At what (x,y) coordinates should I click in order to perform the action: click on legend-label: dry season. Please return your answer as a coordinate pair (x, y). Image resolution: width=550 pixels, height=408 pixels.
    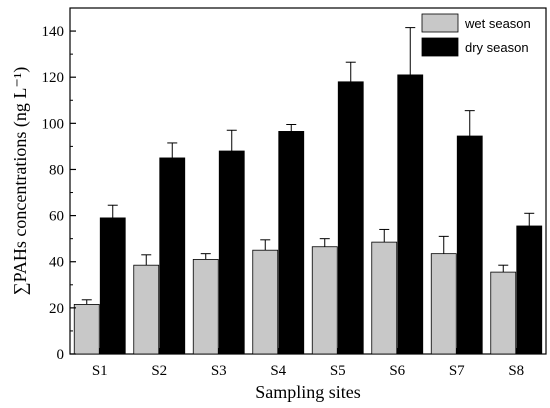
    Looking at the image, I should click on (497, 47).